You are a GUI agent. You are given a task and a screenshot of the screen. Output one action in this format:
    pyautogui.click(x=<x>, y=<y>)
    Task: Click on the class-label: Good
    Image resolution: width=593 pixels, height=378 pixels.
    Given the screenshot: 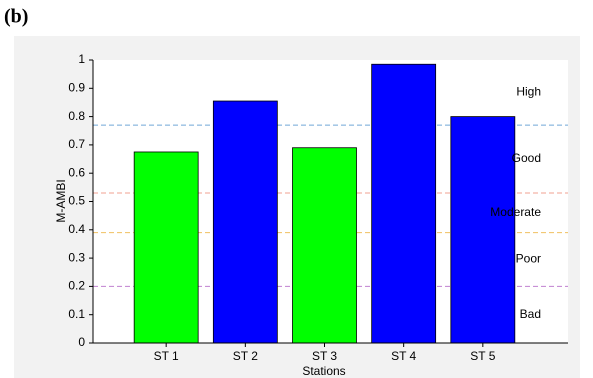 What is the action you would take?
    pyautogui.click(x=526, y=158)
    